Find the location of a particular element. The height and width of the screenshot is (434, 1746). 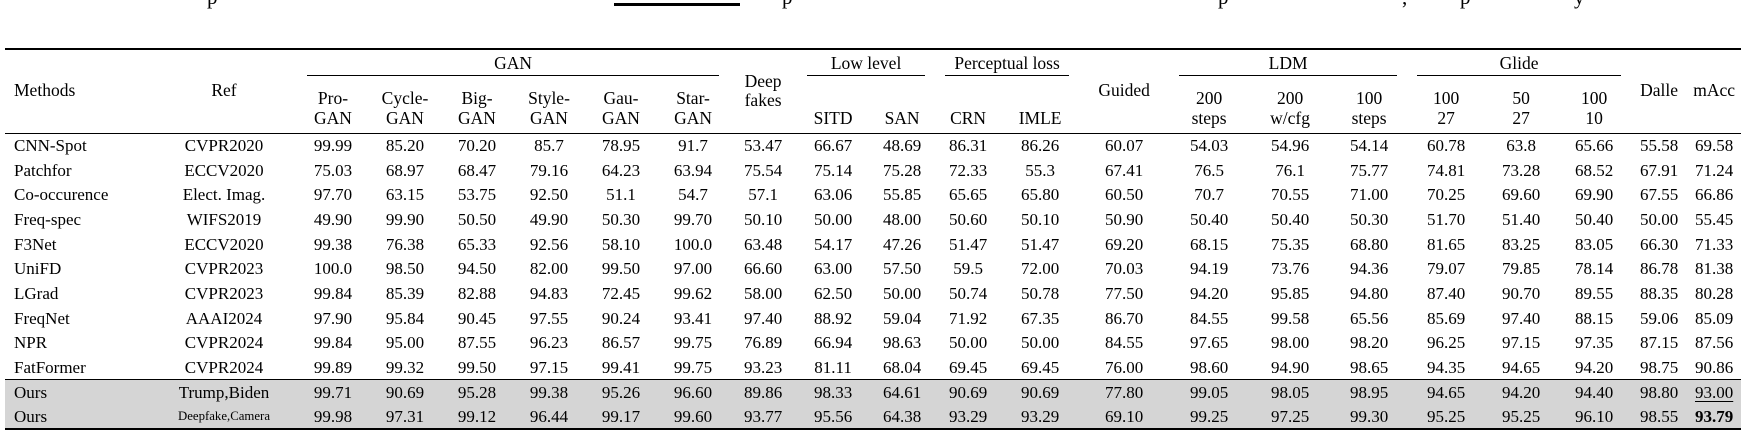

cell-value: 72.45 is located at coordinates (621, 293).